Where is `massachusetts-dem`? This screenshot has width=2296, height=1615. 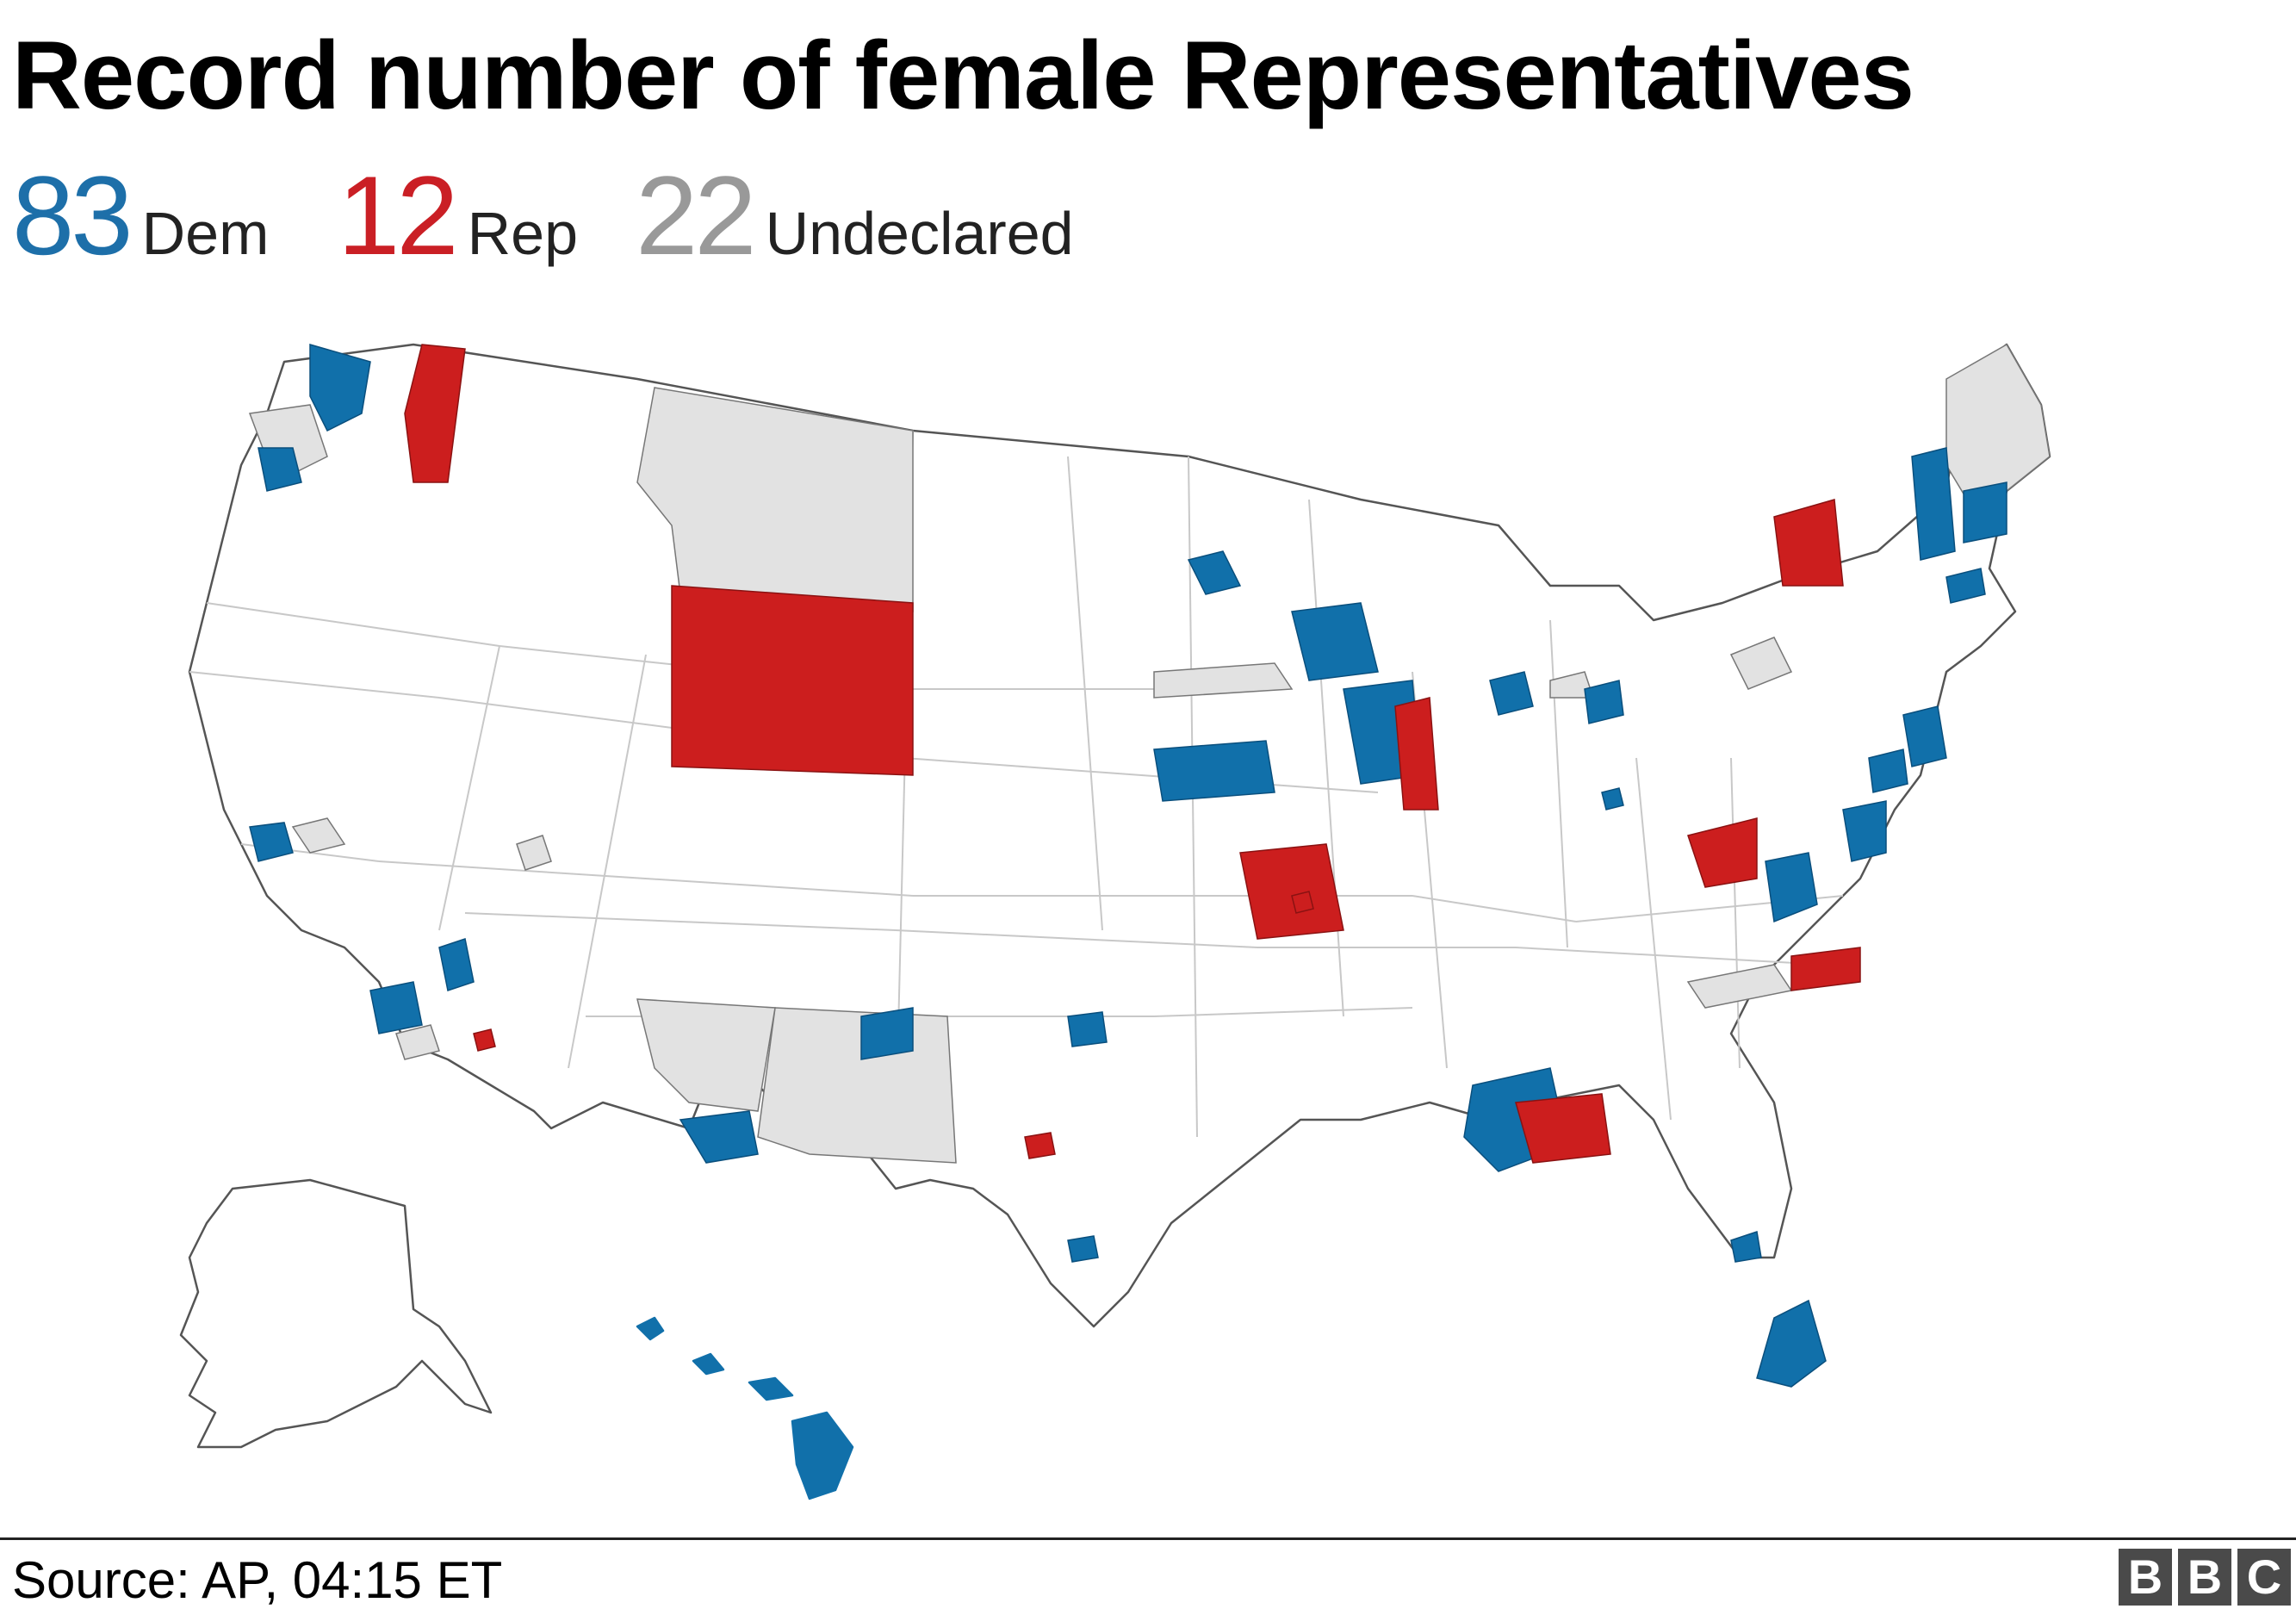 massachusetts-dem is located at coordinates (1965, 586).